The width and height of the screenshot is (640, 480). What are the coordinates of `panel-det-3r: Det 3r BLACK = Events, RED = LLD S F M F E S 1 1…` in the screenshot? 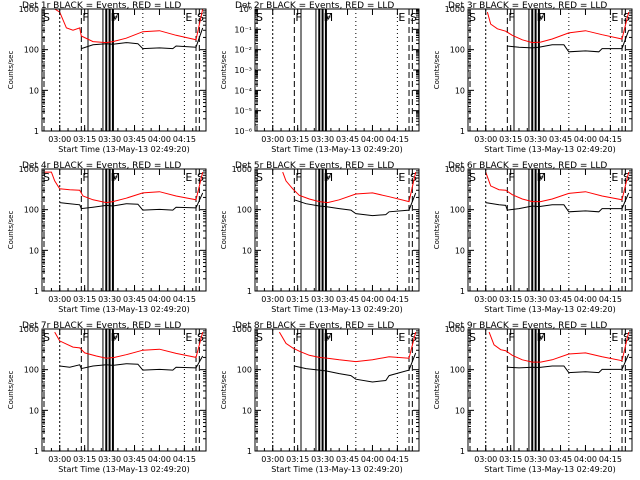 It's located at (532, 80).